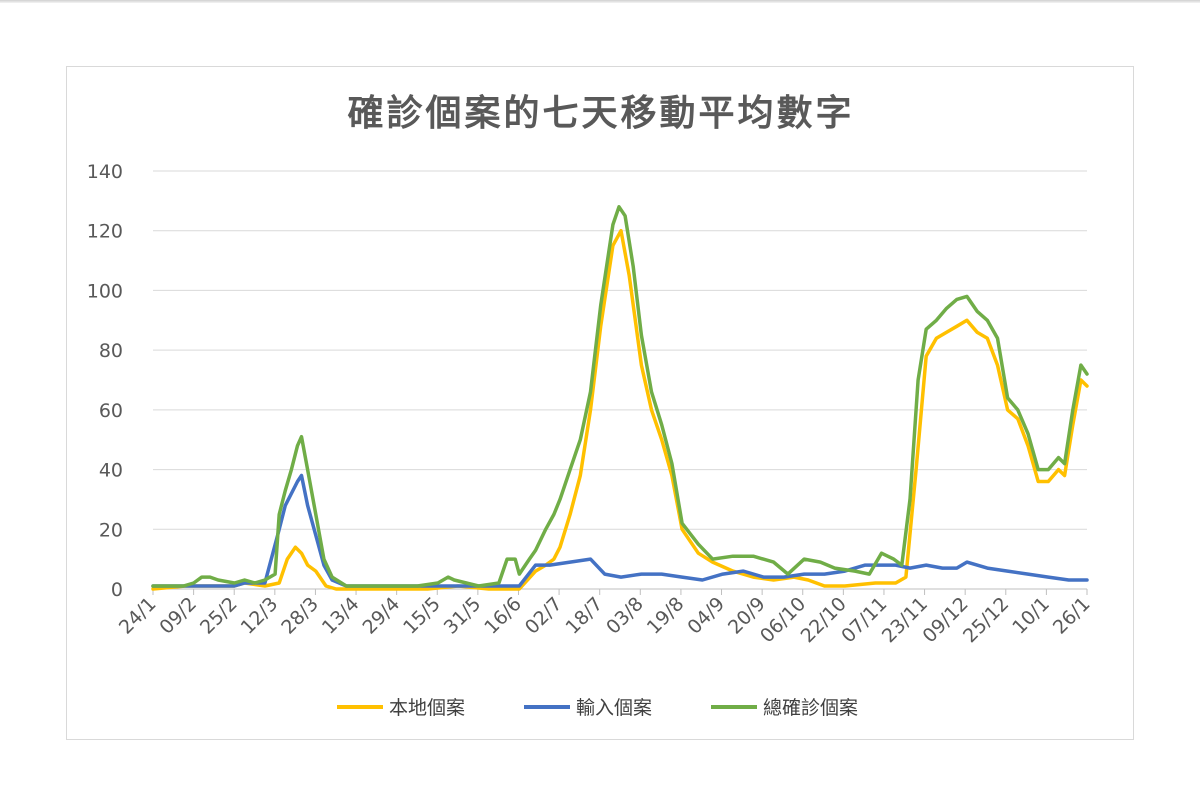 The image size is (1200, 800). Describe the element at coordinates (427, 708) in the screenshot. I see `legend-label-0: 本地個案` at that location.